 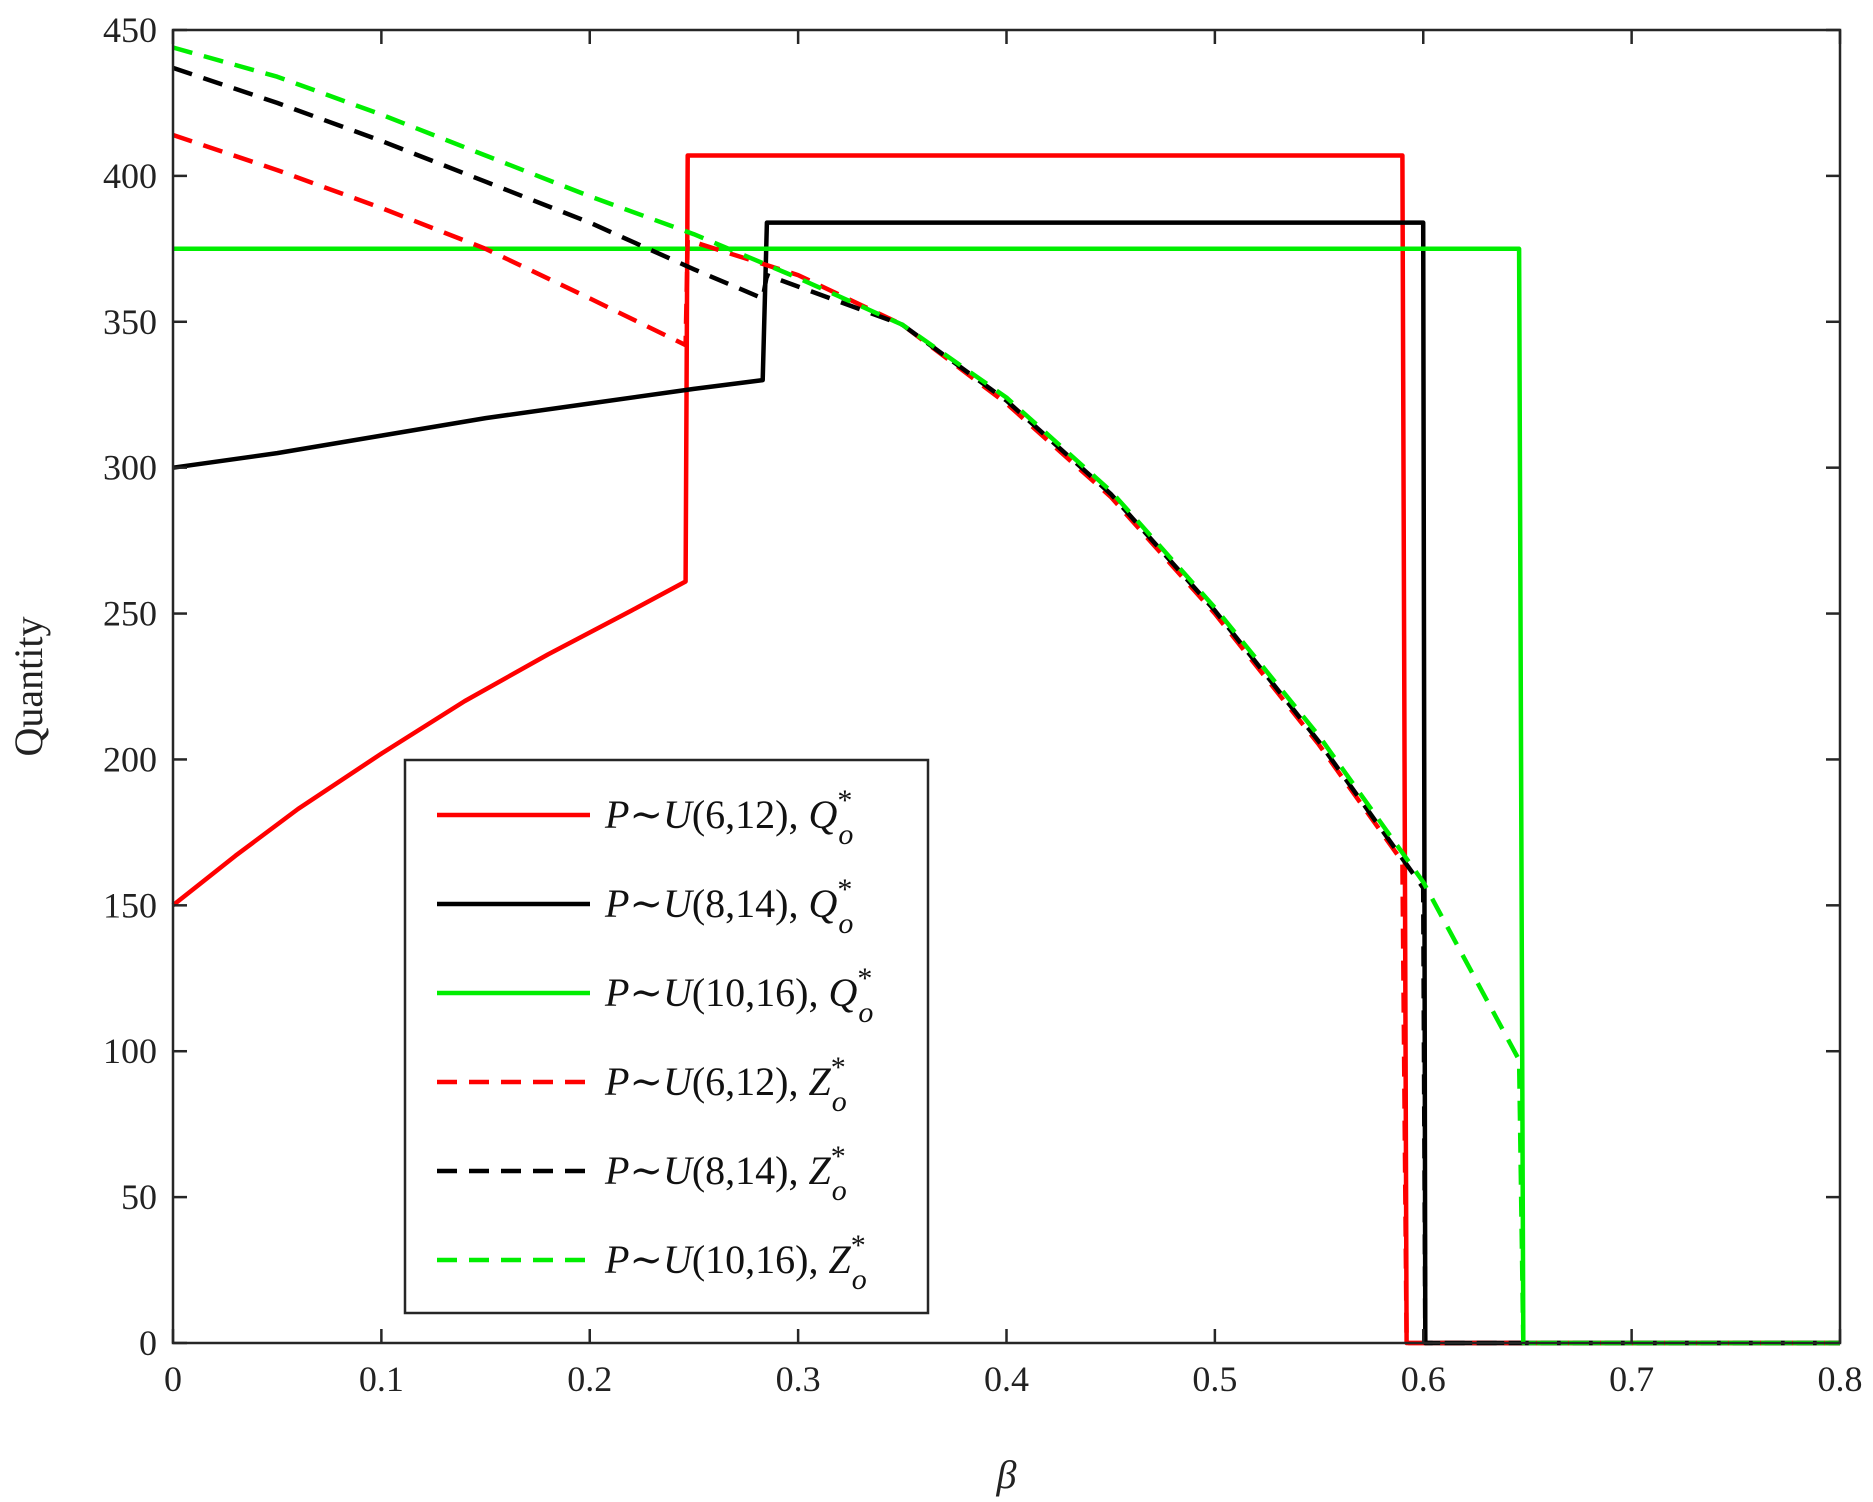 I want to click on x-tick-label: 0.7, so click(x=1631, y=1379).